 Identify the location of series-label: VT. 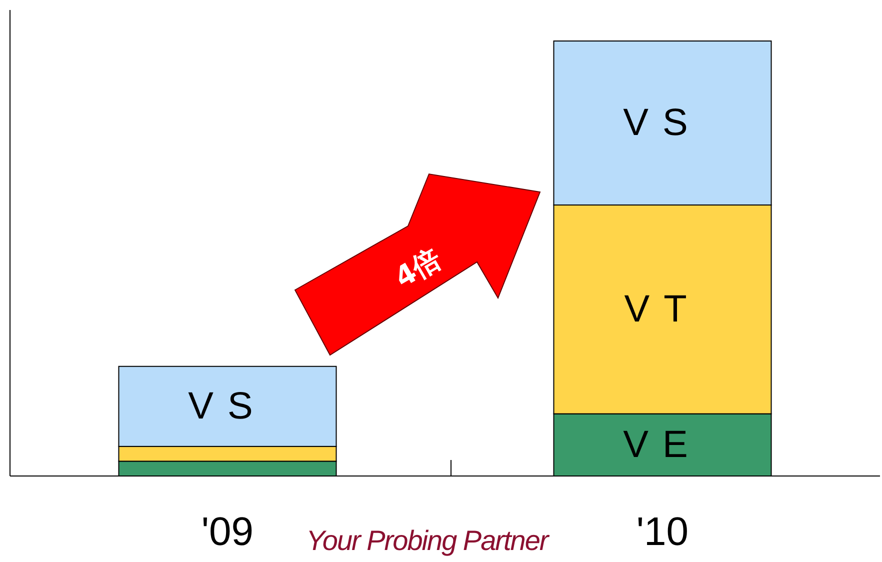
(662, 309).